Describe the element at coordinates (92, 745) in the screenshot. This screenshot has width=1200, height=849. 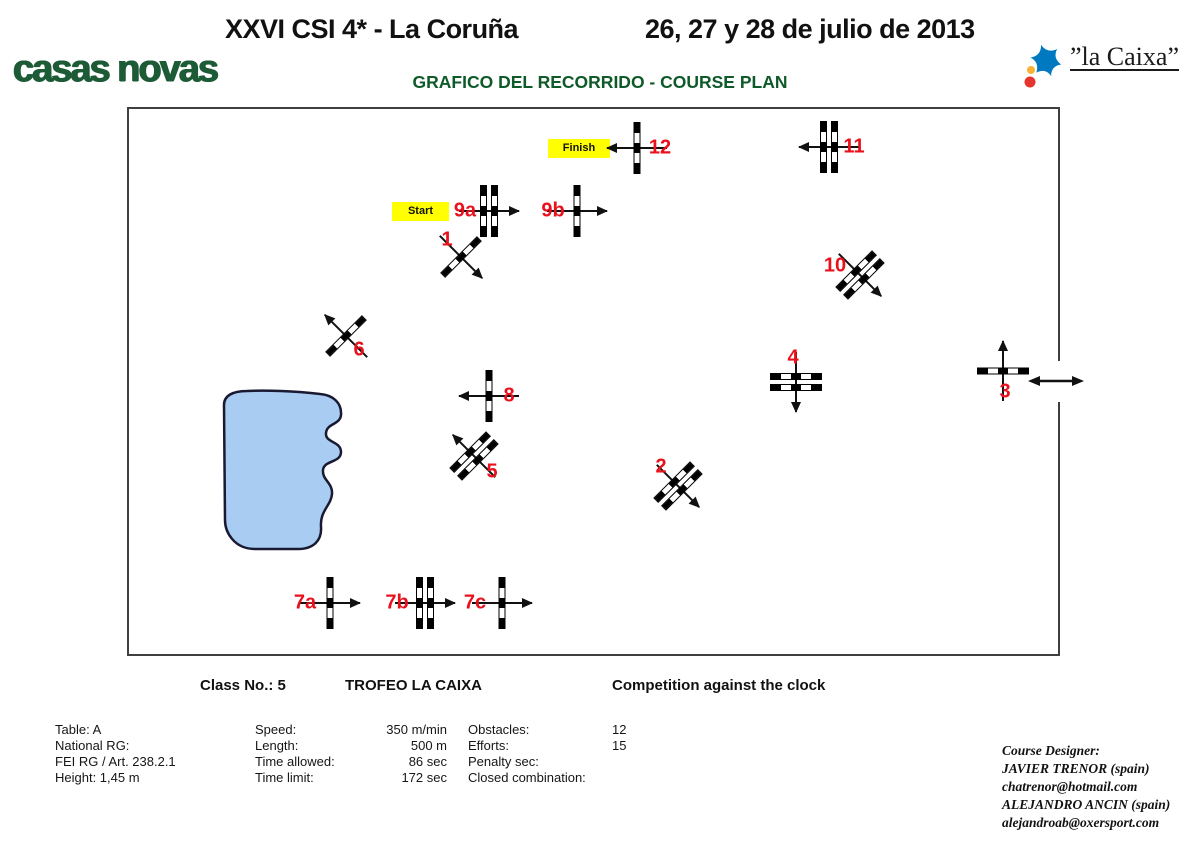
I see `detail-line: National RG:` at that location.